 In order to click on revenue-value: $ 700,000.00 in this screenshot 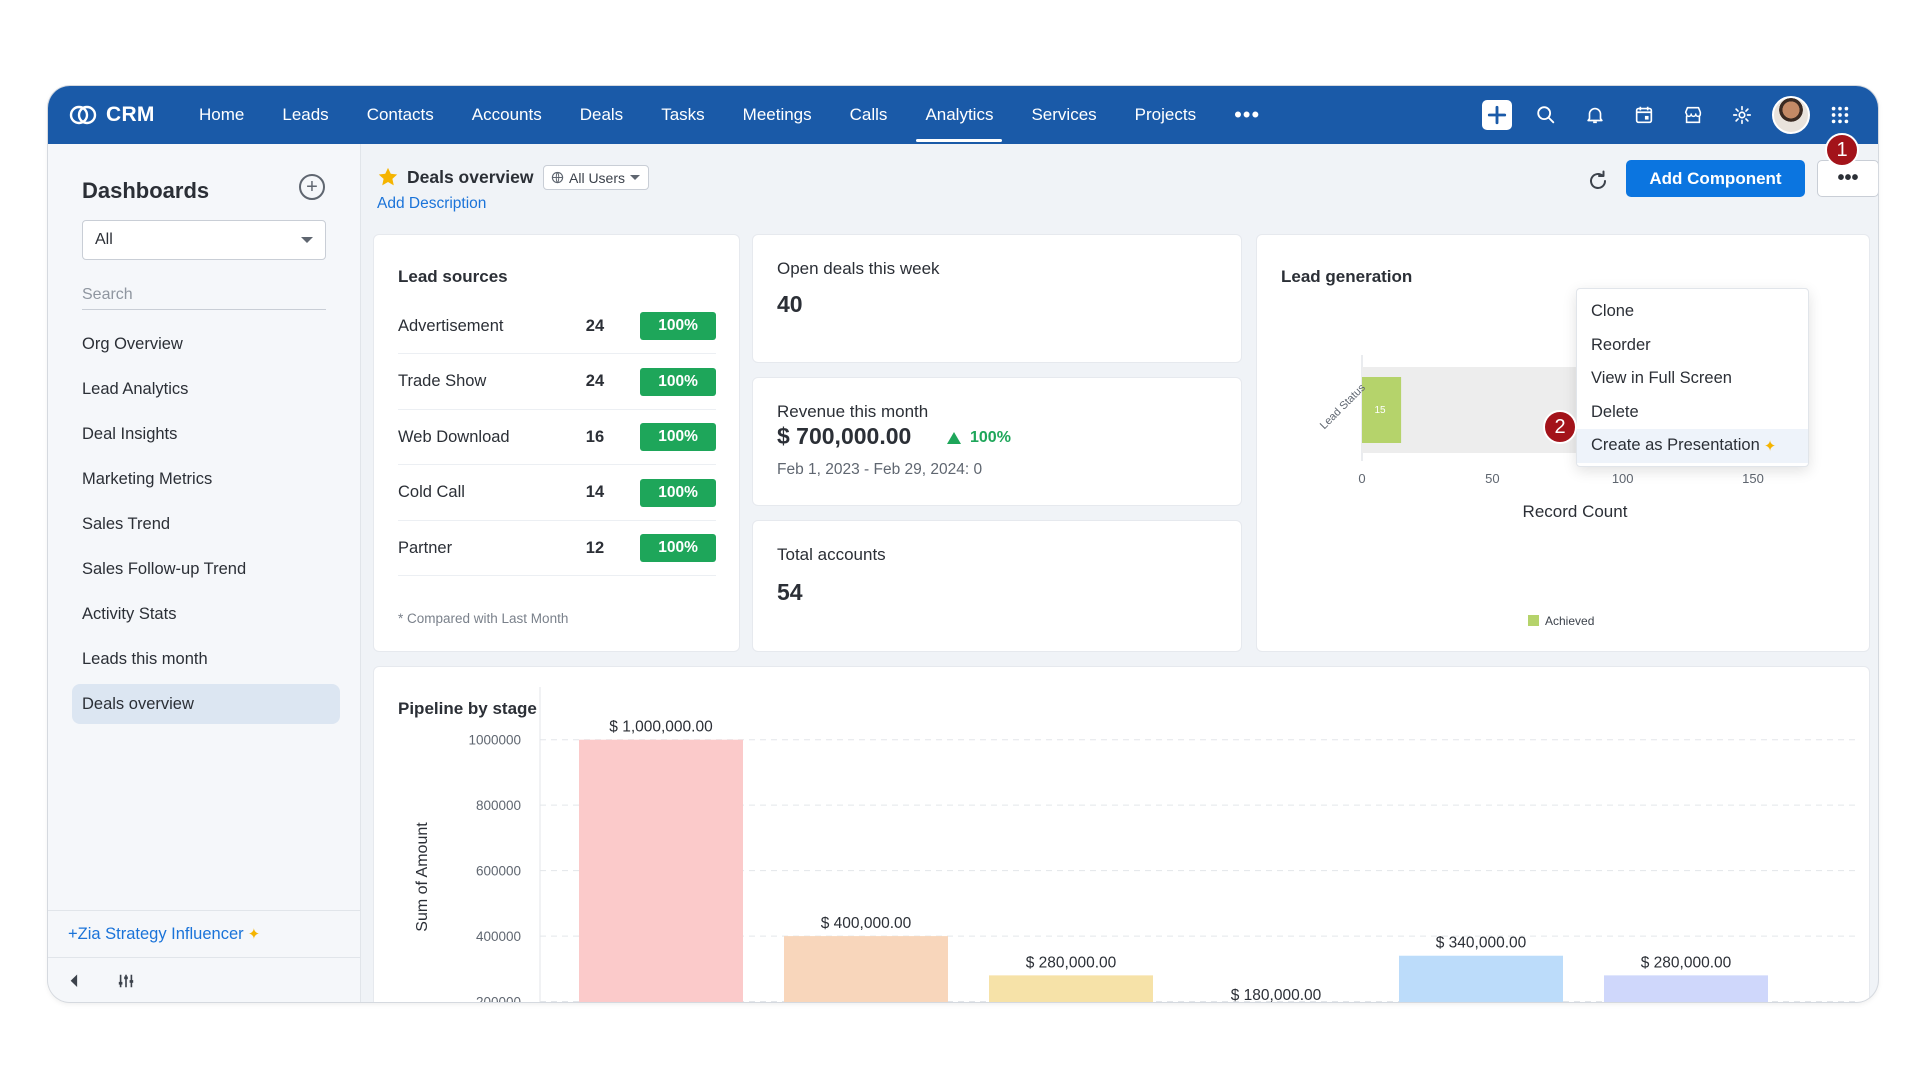, I will do `click(844, 436)`.